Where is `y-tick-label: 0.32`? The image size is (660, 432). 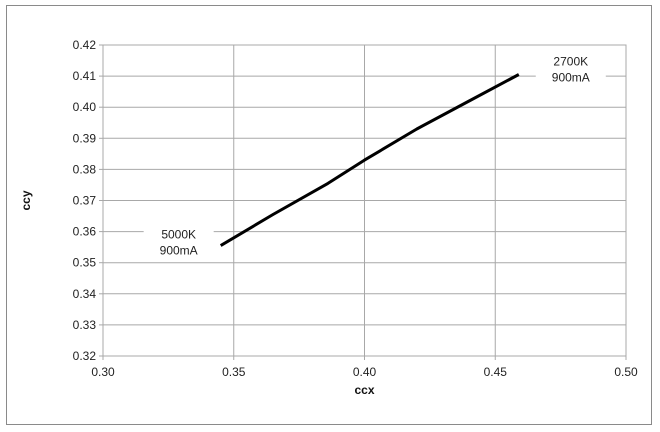
y-tick-label: 0.32 is located at coordinates (85, 356).